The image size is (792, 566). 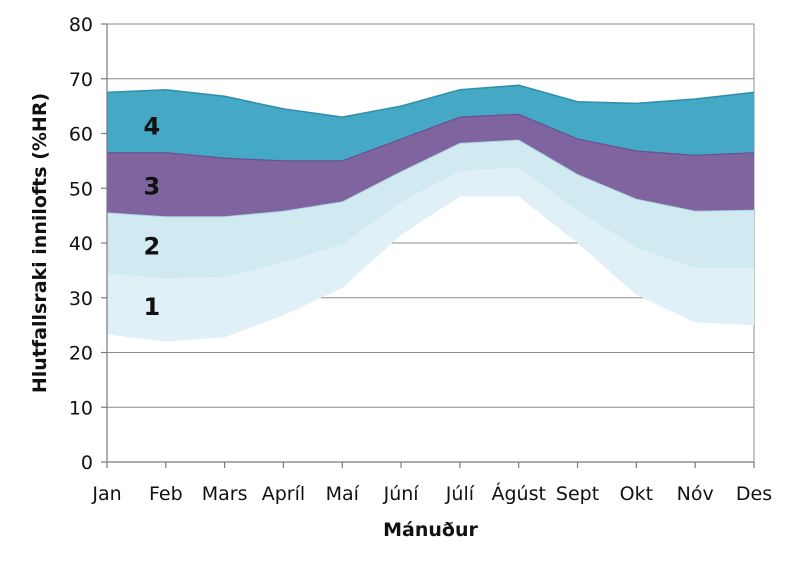 I want to click on y-tick-label-40: 40, so click(x=81, y=244).